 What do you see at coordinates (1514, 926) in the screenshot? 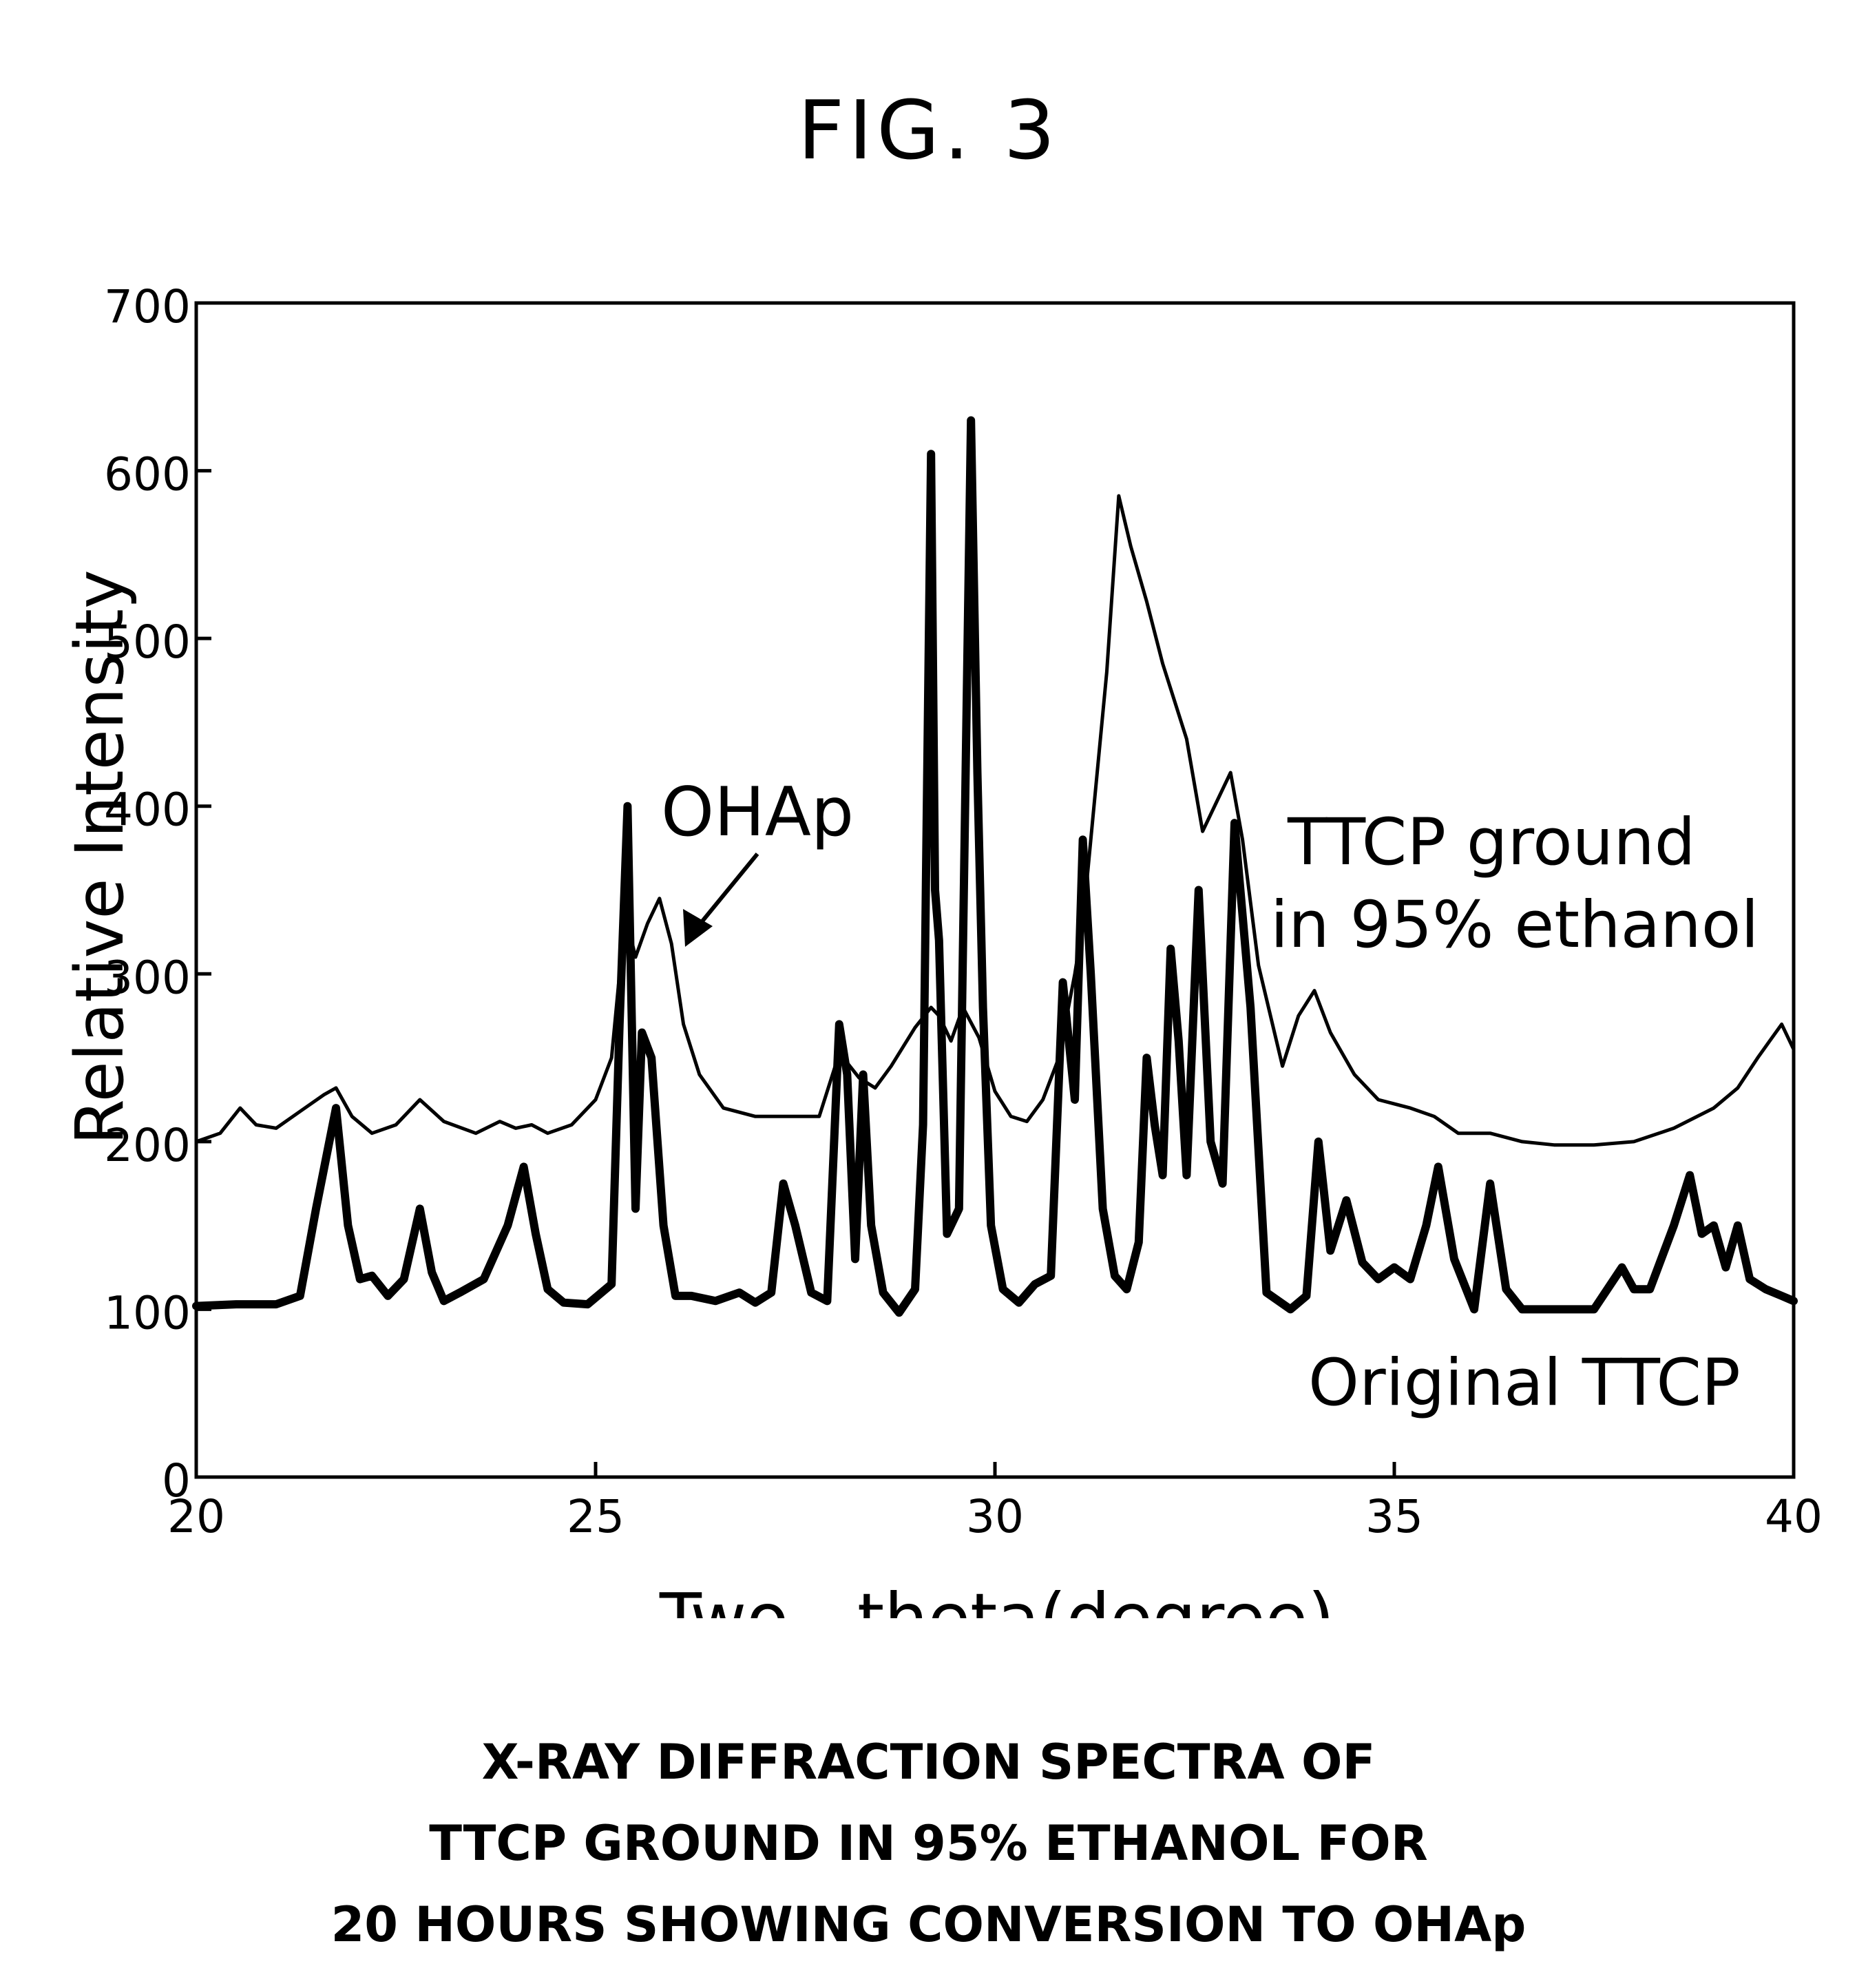
I see `annotation-ttcp-ground-line2: in 95% ethanol` at bounding box center [1514, 926].